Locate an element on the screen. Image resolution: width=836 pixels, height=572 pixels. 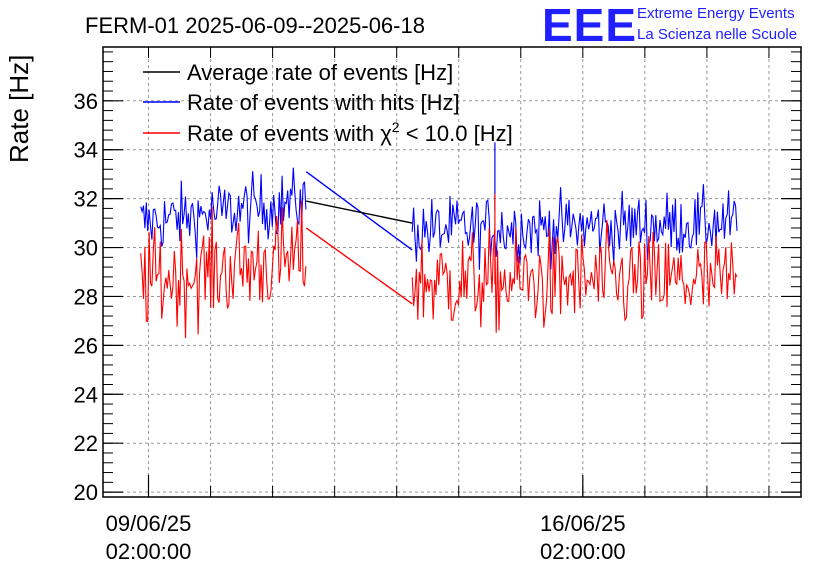
y-tick-label: 36 is located at coordinates (86, 101).